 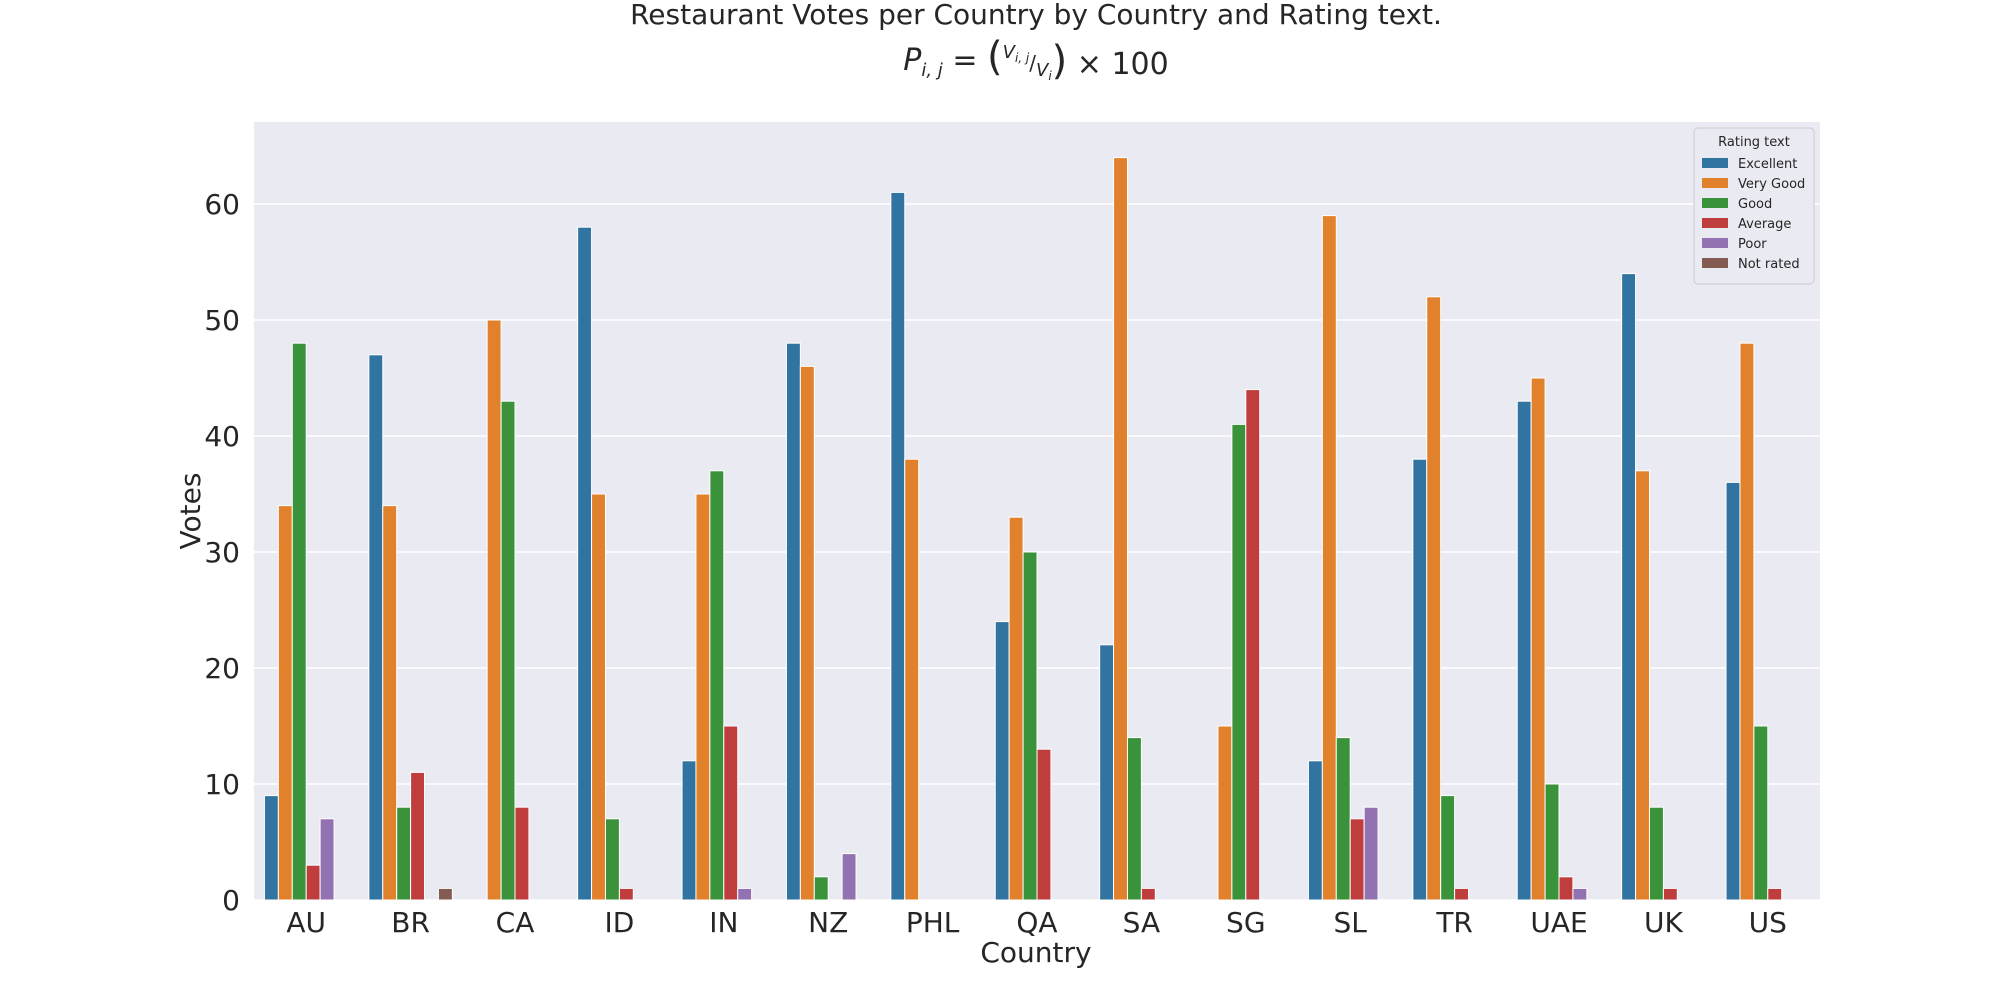 What do you see at coordinates (1060, 61) in the screenshot?
I see `formula-close: )` at bounding box center [1060, 61].